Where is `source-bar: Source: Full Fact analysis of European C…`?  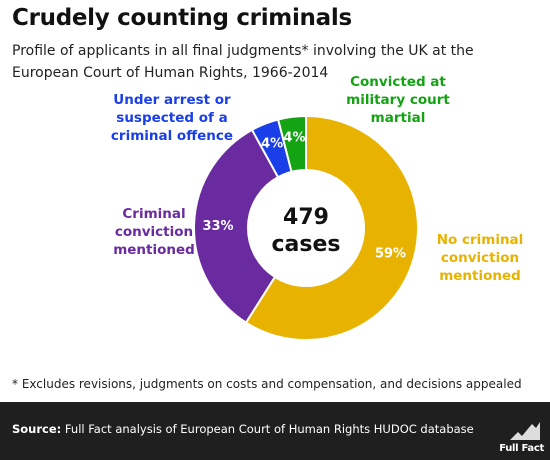
source-bar: Source: Full Fact analysis of European C… is located at coordinates (275, 431).